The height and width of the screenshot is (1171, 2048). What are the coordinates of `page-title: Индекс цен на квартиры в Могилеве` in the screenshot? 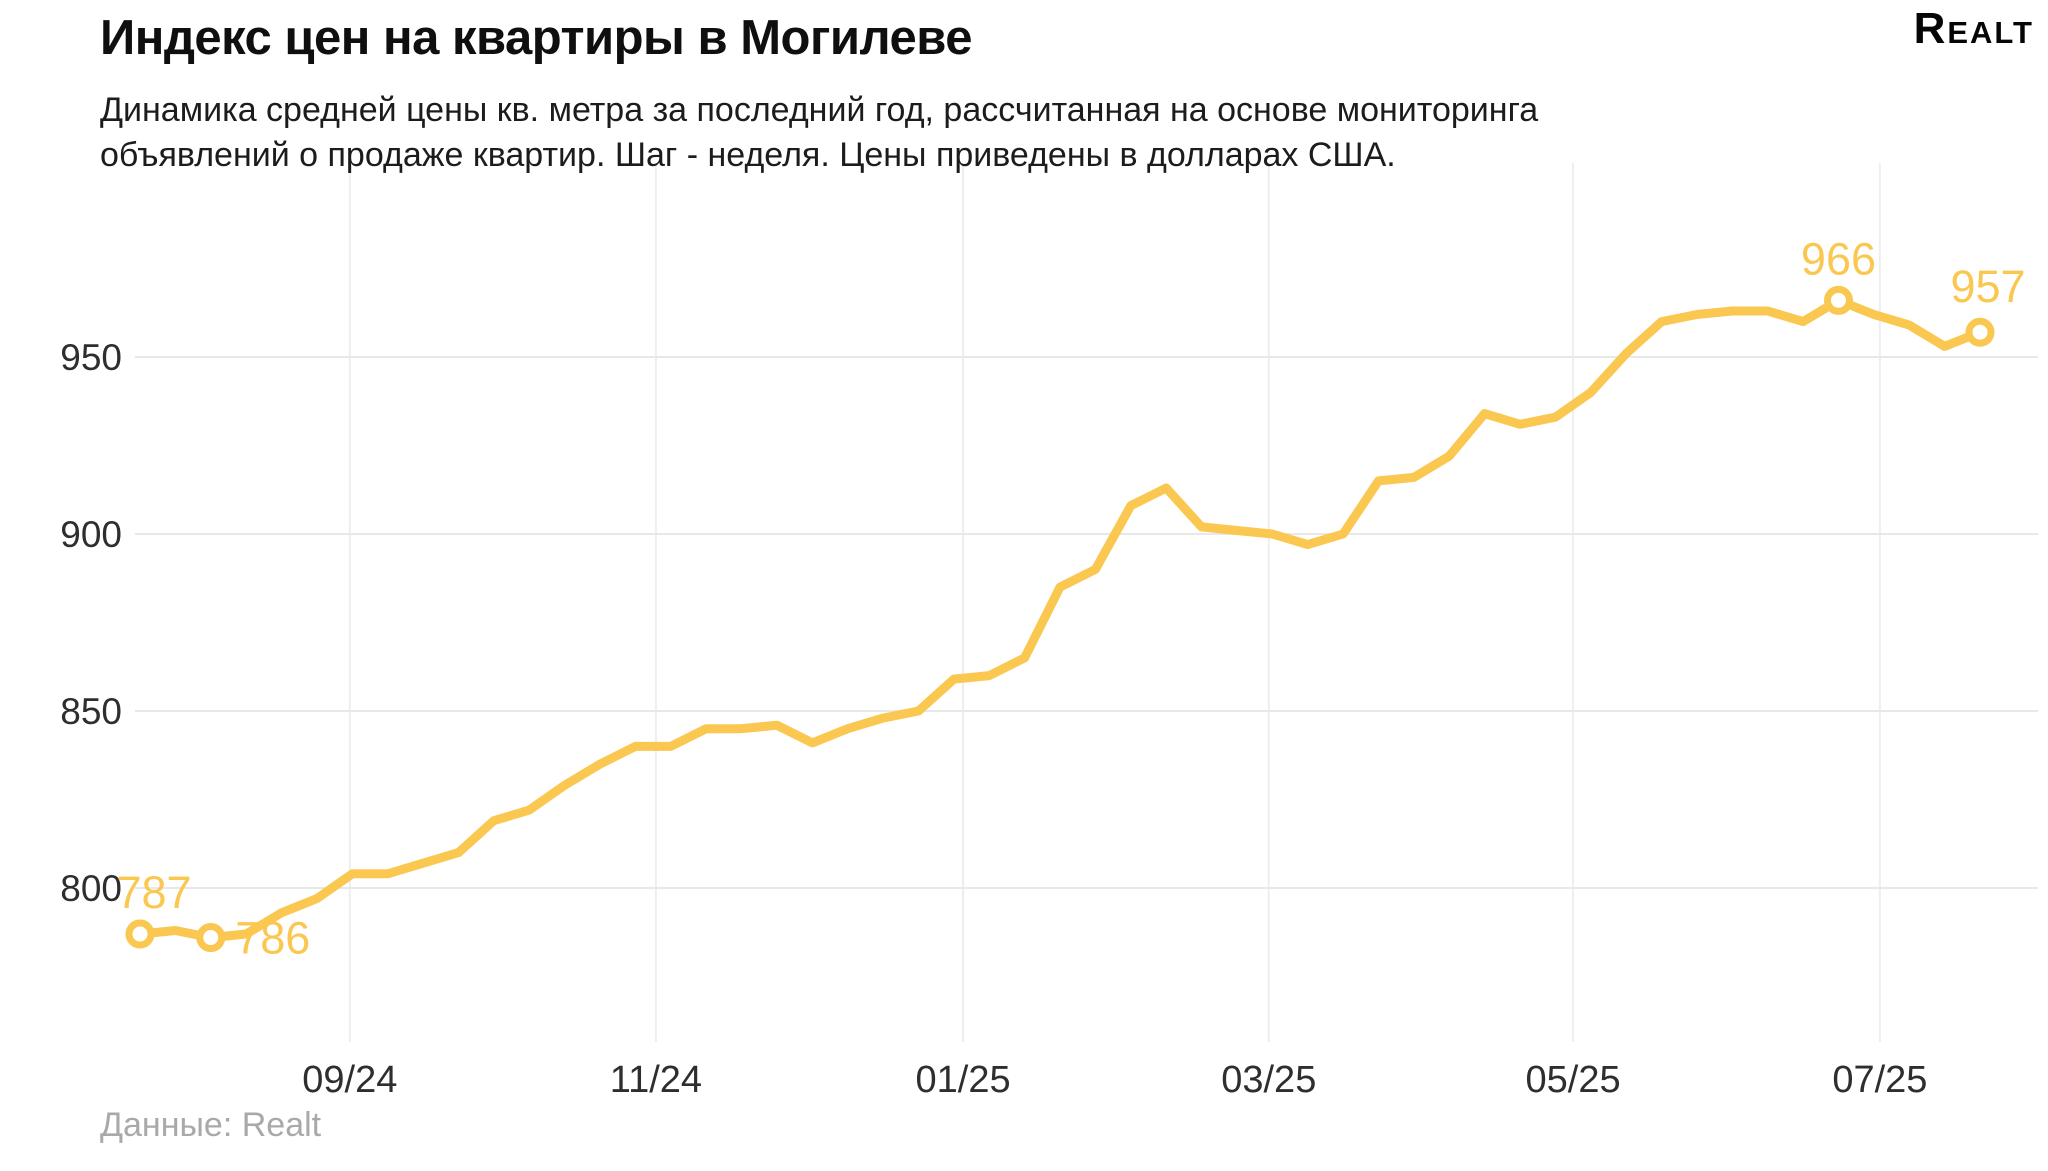 It's located at (536, 38).